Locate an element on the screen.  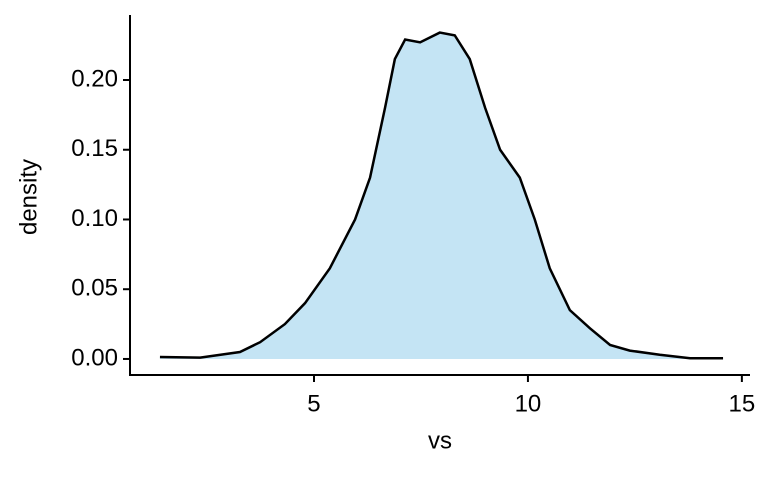
x-tick-label: 5 is located at coordinates (313, 403).